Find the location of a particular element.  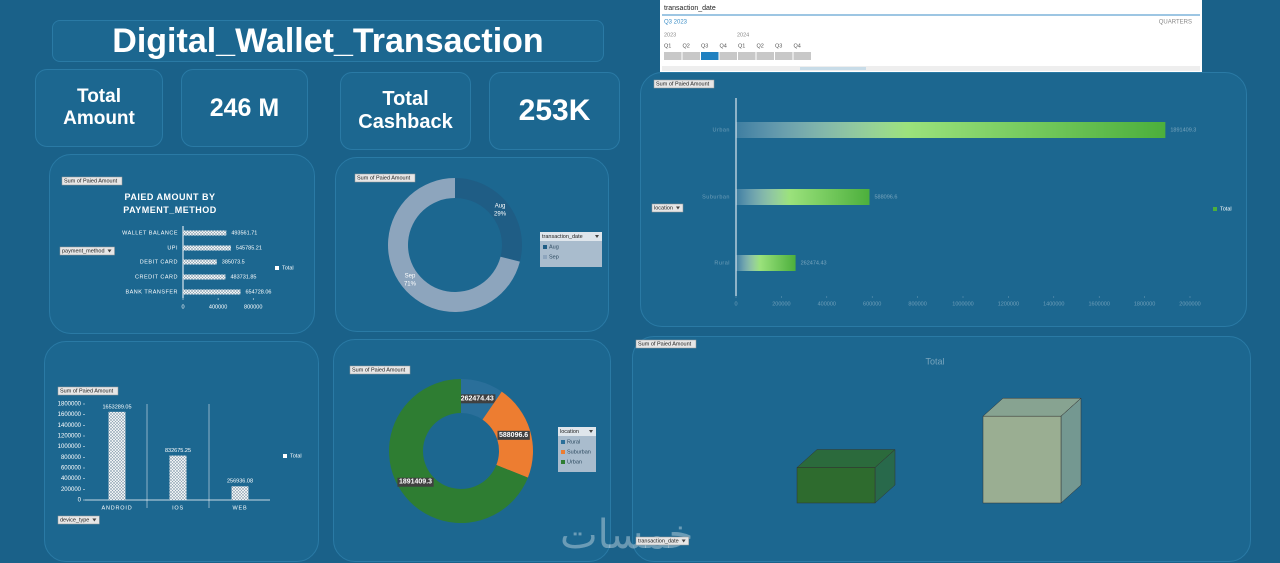

y-tick-label: 1000000 is located at coordinates (70, 447).